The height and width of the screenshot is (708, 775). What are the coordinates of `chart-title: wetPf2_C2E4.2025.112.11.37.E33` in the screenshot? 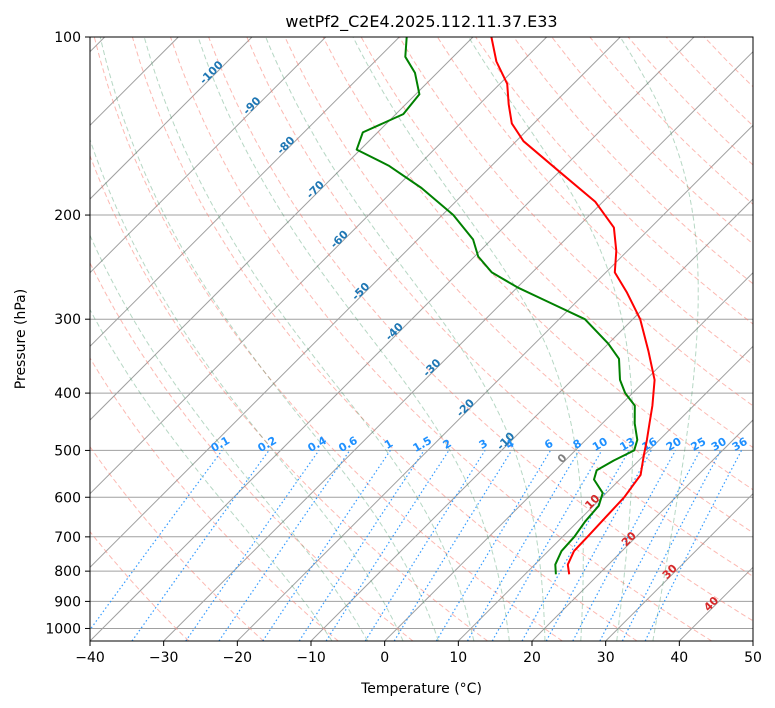 It's located at (421, 22).